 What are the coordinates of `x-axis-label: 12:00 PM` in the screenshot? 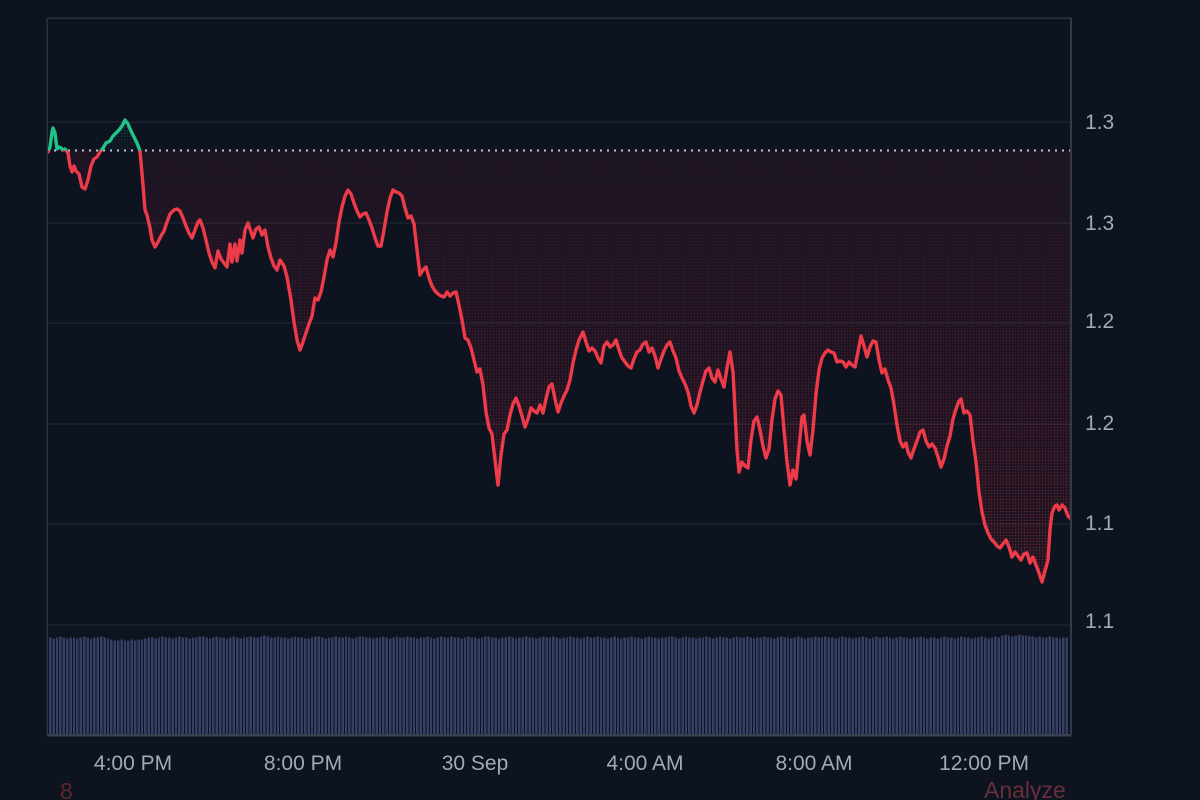 It's located at (984, 763).